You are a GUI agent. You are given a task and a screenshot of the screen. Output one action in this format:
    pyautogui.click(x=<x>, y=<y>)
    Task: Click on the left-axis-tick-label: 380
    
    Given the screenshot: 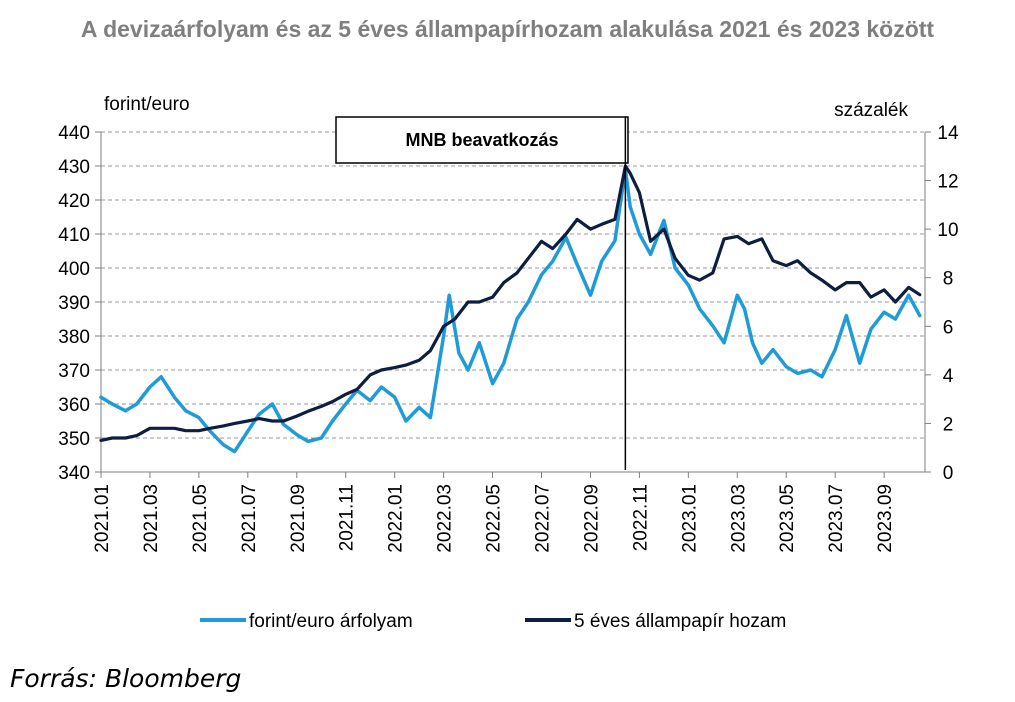 What is the action you would take?
    pyautogui.click(x=74, y=337)
    